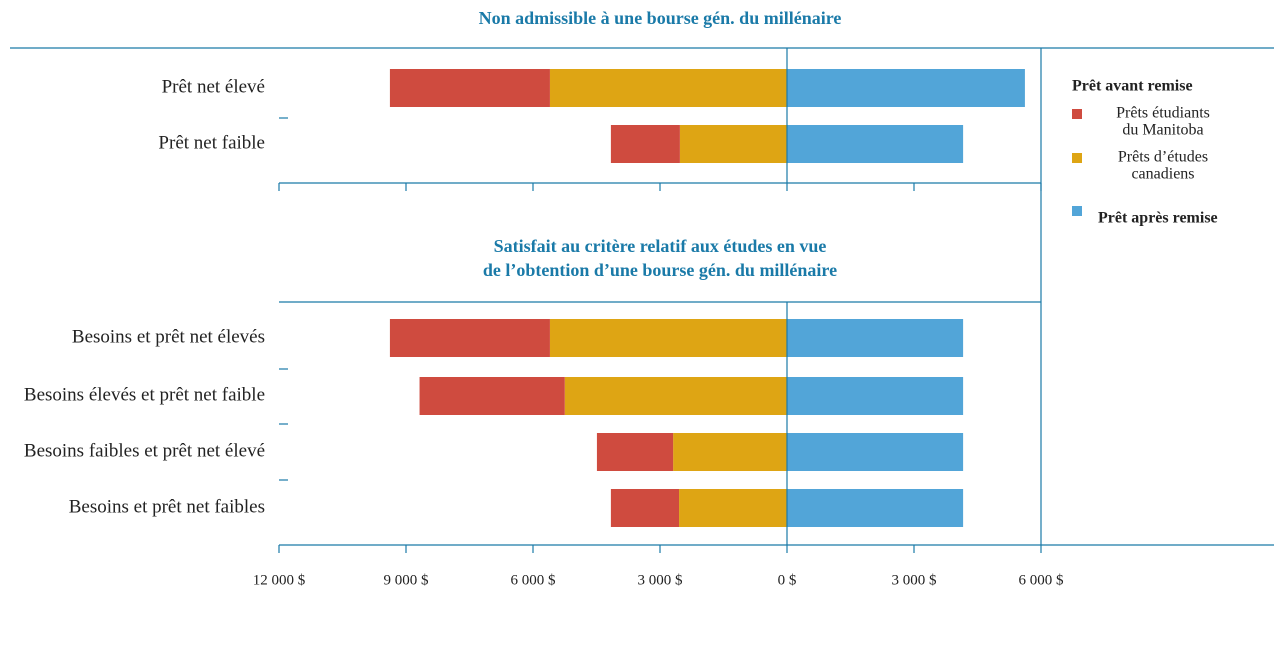 The height and width of the screenshot is (654, 1274). Describe the element at coordinates (1163, 165) in the screenshot. I see `legend-label: Prêts d’études canadiens` at that location.